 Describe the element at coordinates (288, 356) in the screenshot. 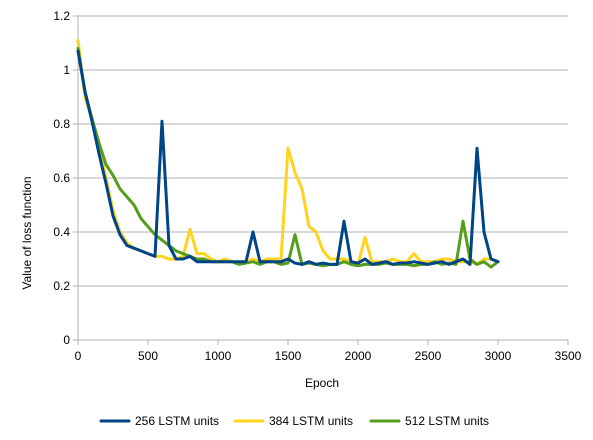

I see `x-tick-label: 1500` at that location.